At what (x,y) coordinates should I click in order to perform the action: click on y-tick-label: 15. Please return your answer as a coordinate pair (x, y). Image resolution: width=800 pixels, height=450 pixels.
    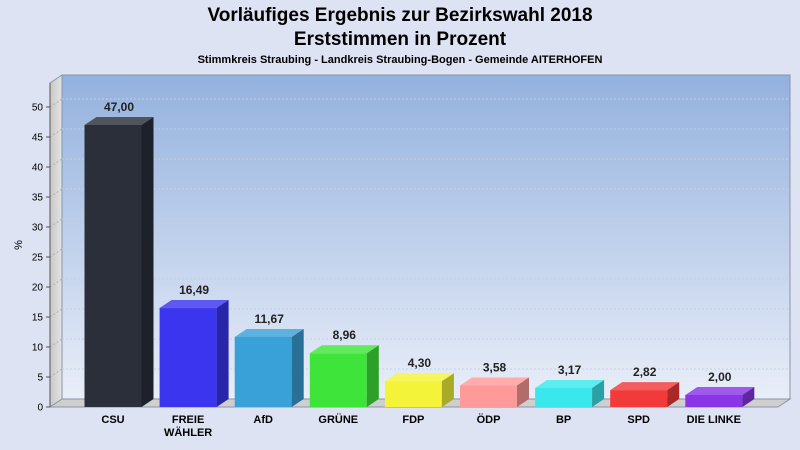
    Looking at the image, I should click on (38, 318).